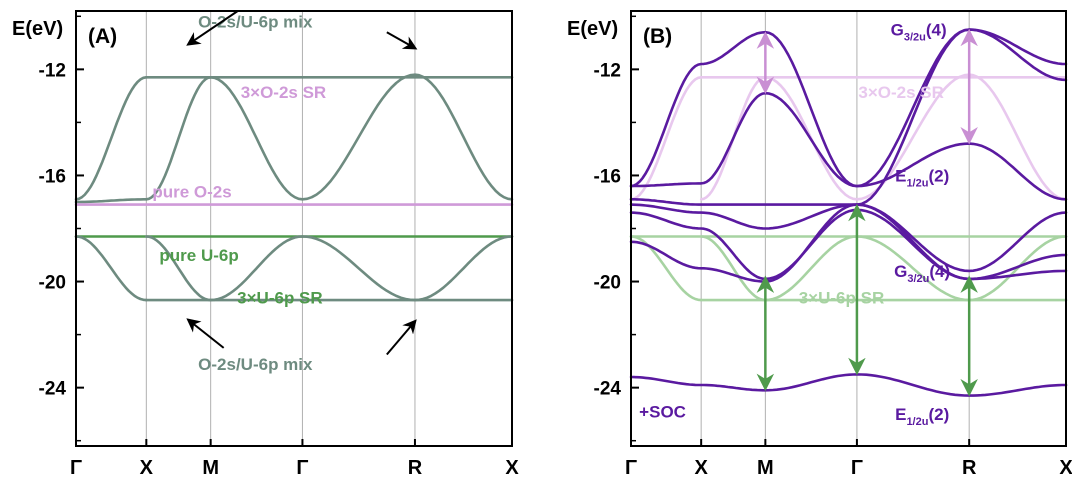 Image resolution: width=1072 pixels, height=479 pixels. Describe the element at coordinates (198, 255) in the screenshot. I see `annotation: pure U-6p` at that location.